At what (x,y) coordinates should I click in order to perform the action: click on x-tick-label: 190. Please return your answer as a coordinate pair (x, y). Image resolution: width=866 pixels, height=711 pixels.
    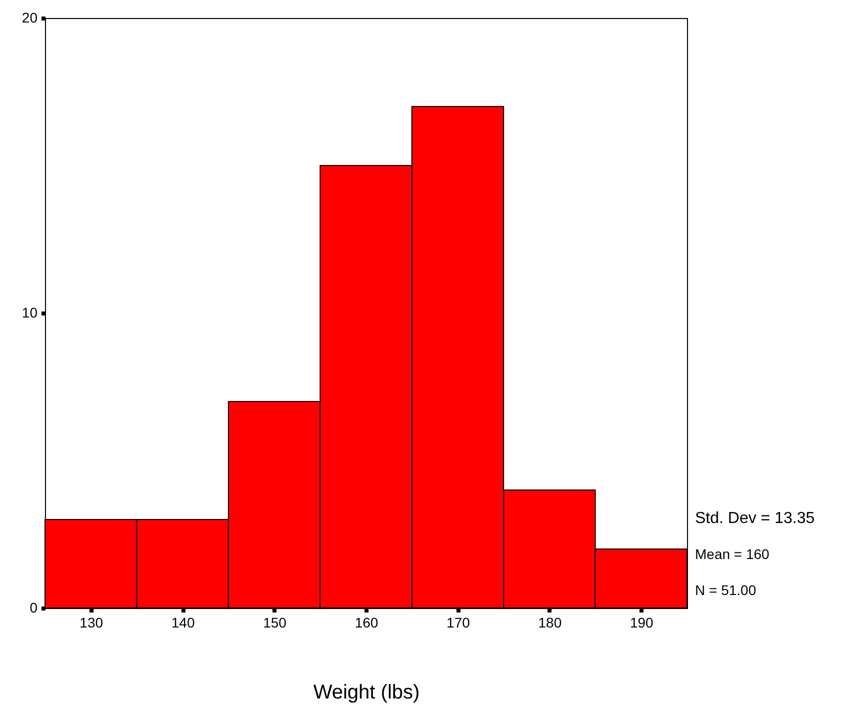
    Looking at the image, I should click on (642, 622).